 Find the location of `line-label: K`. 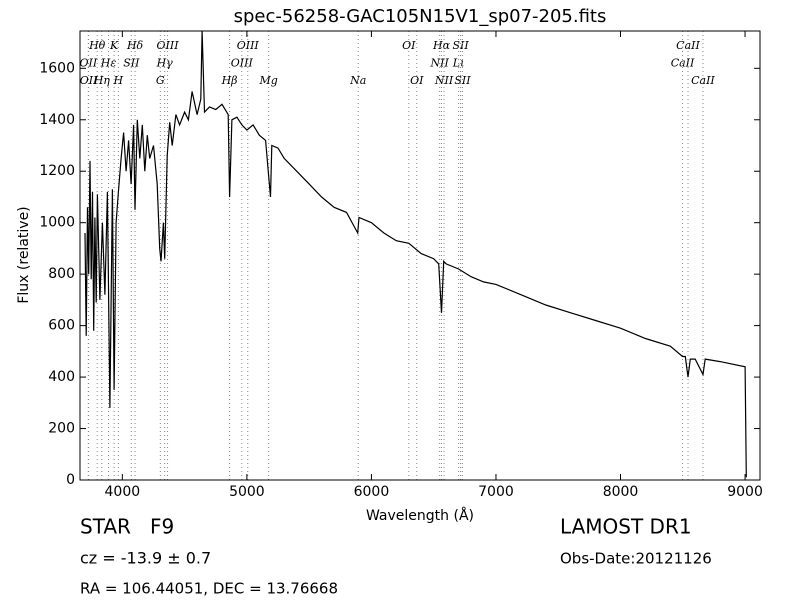

line-label: K is located at coordinates (114, 45).